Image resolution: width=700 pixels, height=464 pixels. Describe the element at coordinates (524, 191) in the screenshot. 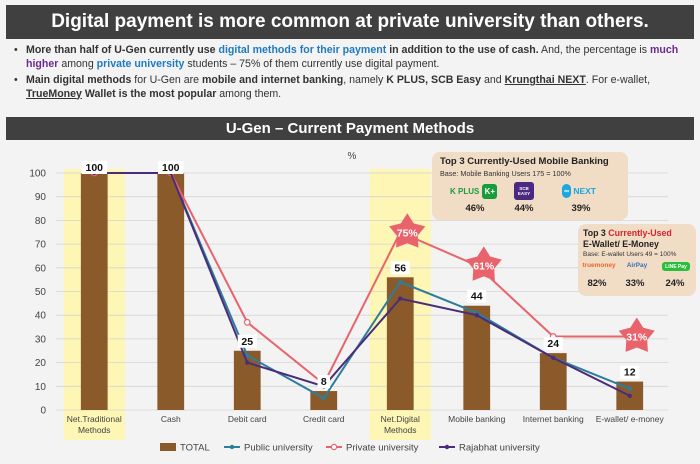

I see `scb-easy-logo: SCB EASY` at that location.